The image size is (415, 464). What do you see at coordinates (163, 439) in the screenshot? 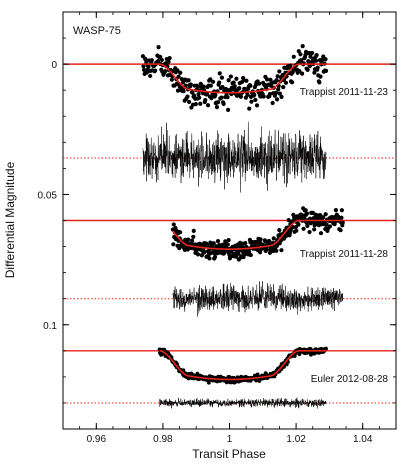
I see `x-tick-label: 0.98` at bounding box center [163, 439].